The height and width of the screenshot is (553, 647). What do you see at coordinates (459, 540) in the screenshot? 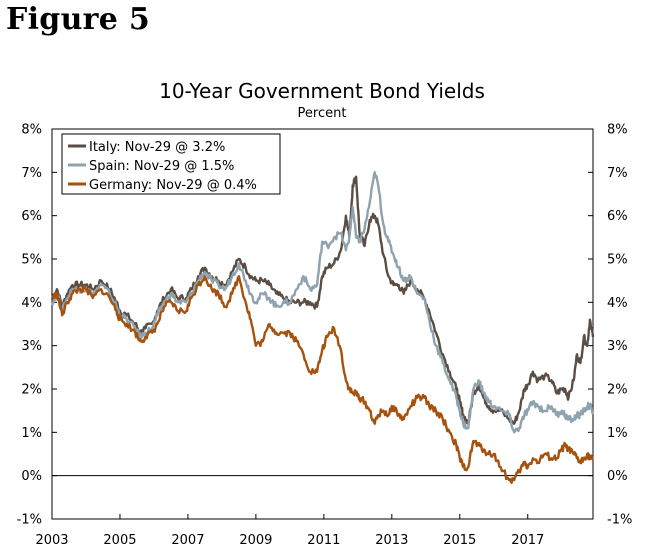
I see `x-tick-label: 2015` at bounding box center [459, 540].